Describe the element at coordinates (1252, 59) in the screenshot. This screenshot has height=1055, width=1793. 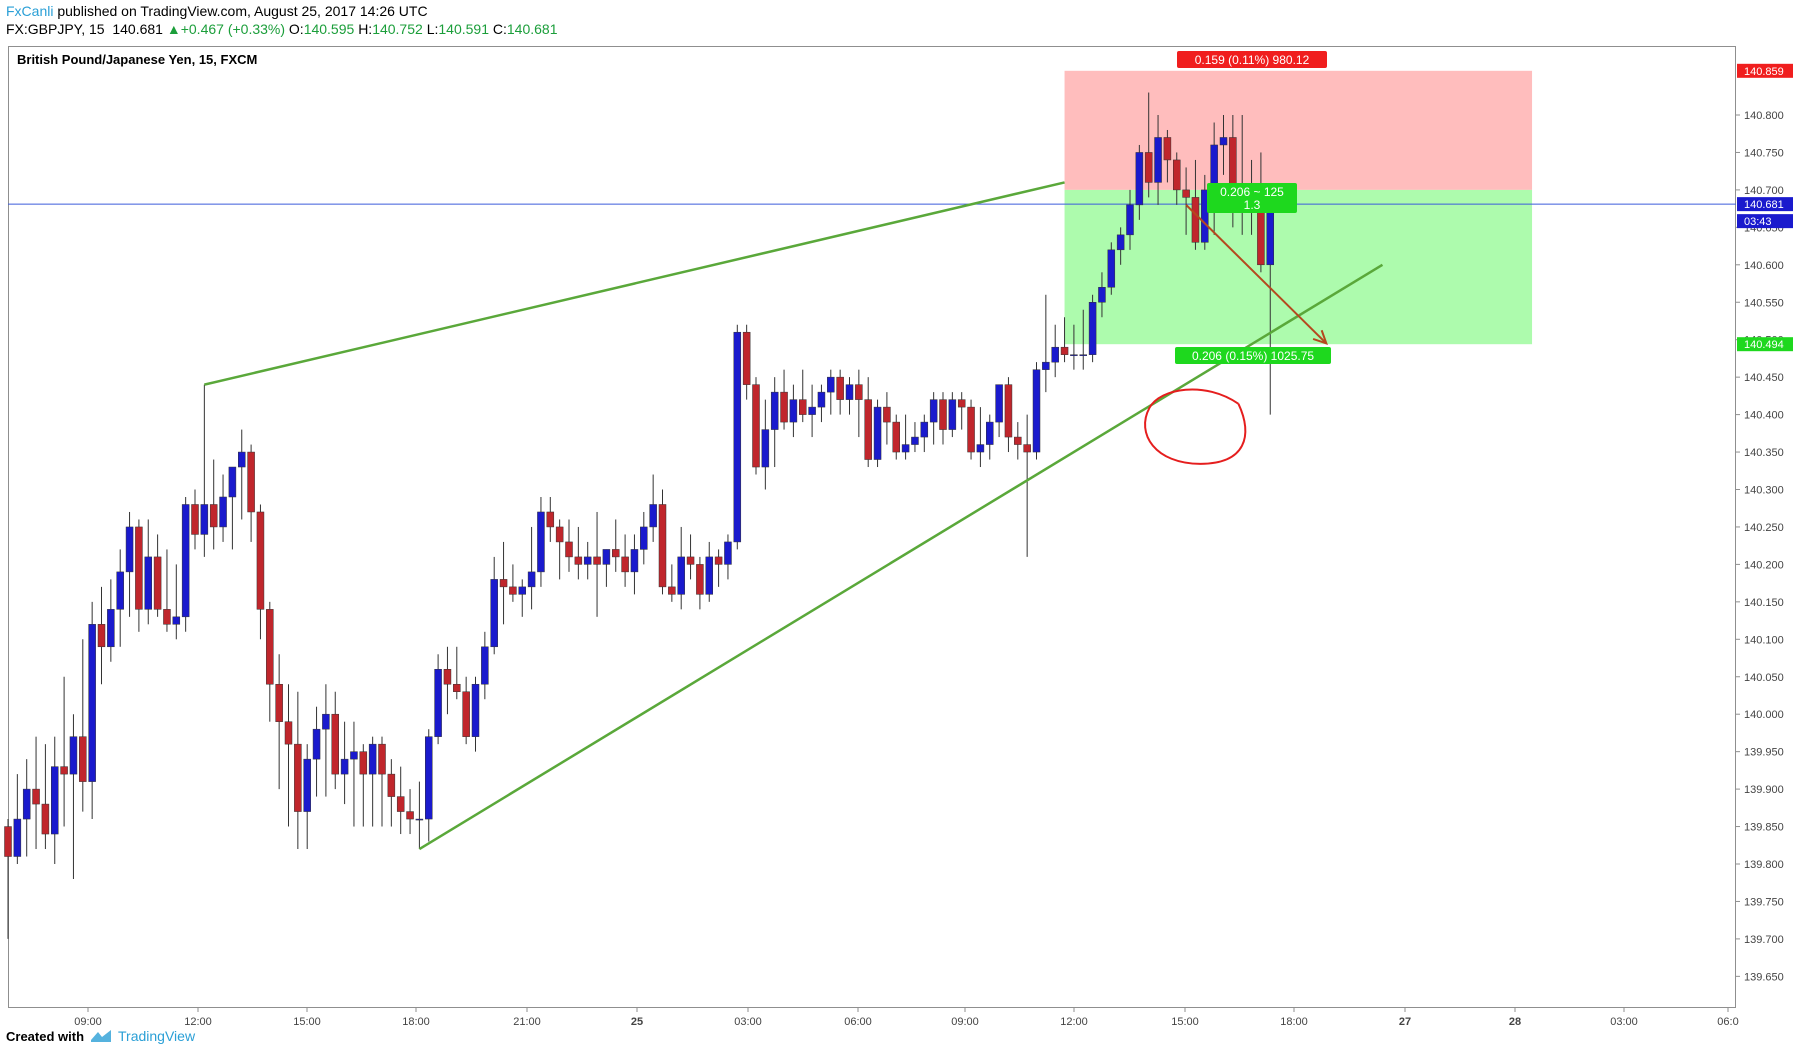
I see `stop-label: 0.159 (0.11%) 980.12` at that location.